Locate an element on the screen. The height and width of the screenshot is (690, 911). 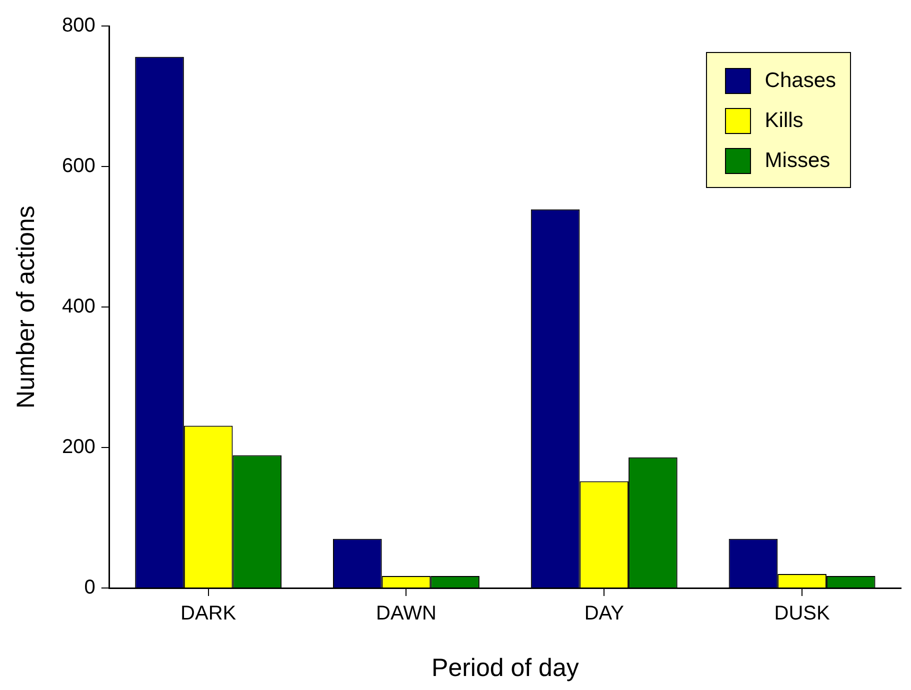
y-tick-label: 200 is located at coordinates (79, 447).